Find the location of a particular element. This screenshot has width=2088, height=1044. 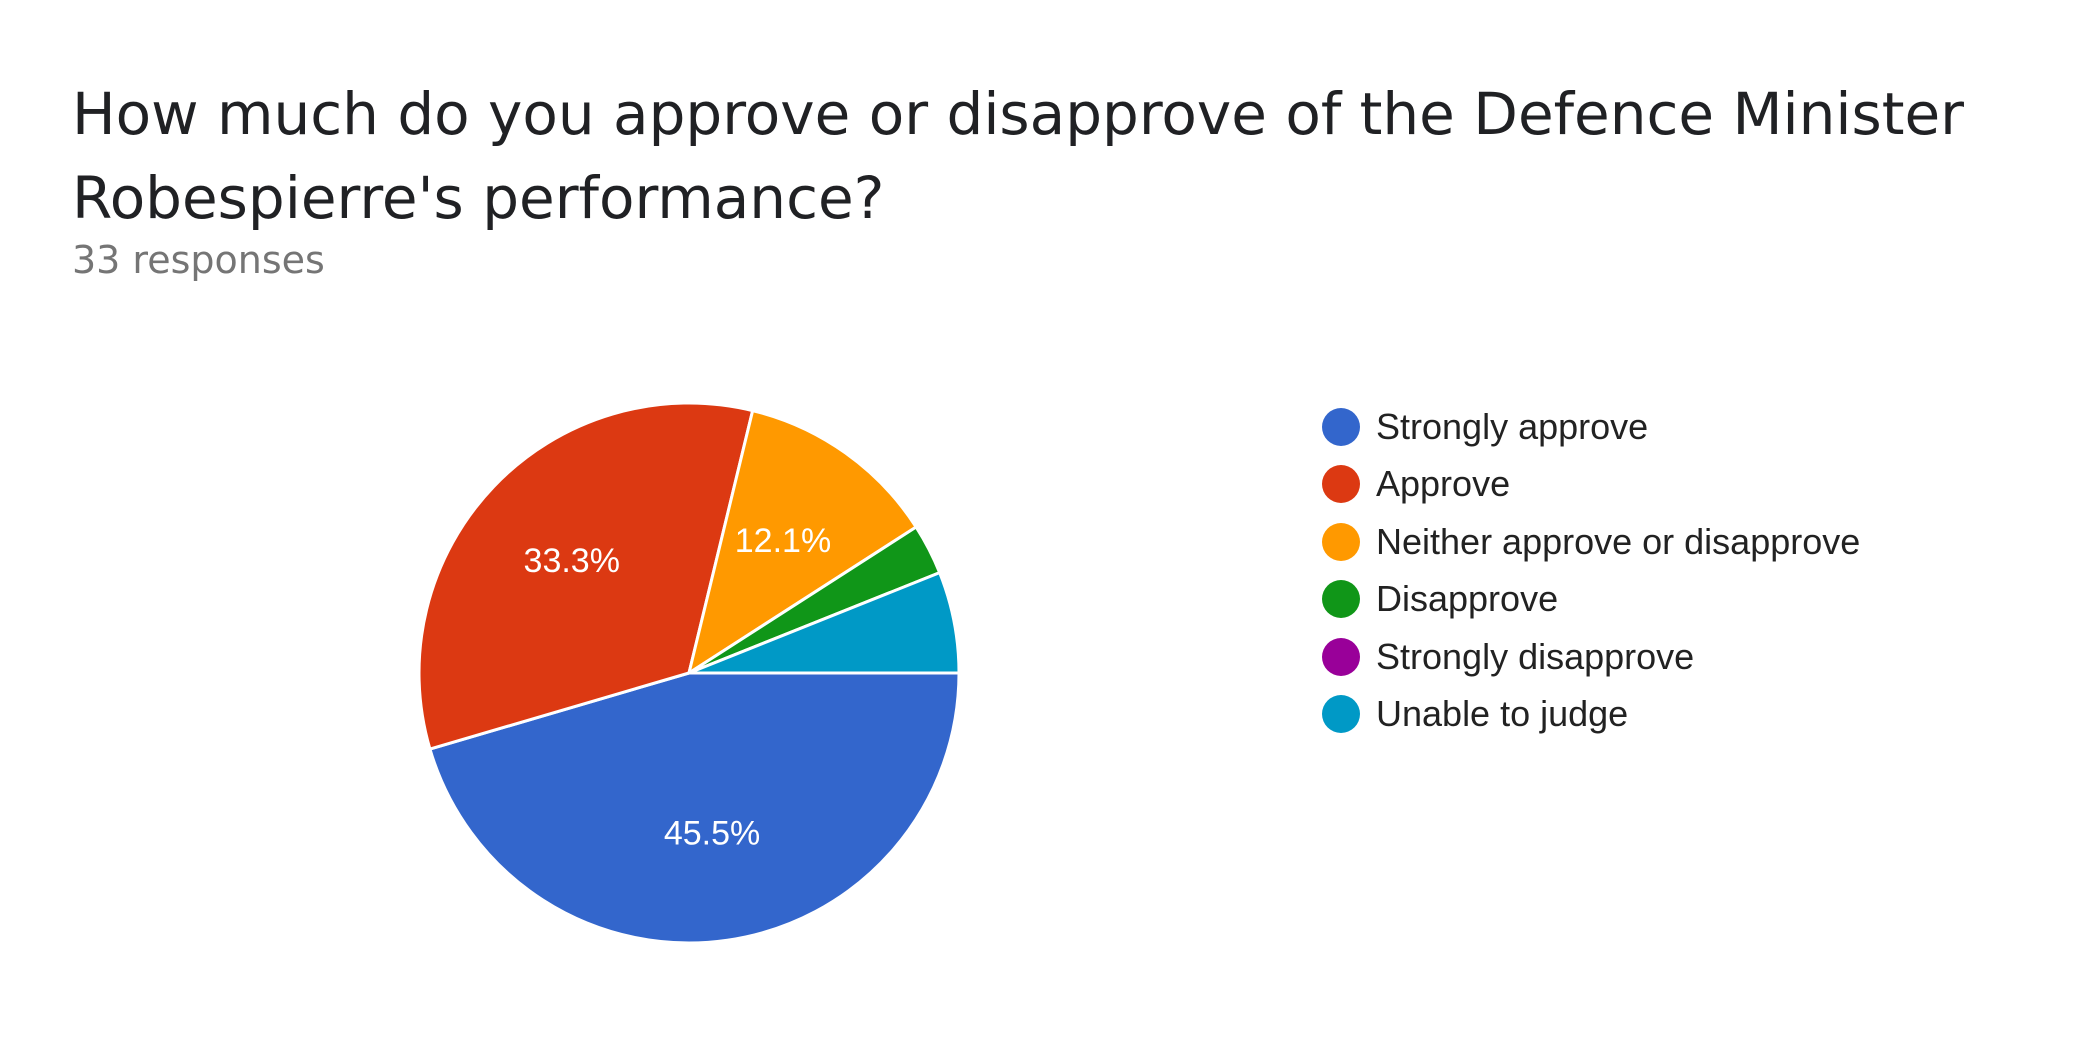

pie-slice-strongly-approve is located at coordinates (694, 808).